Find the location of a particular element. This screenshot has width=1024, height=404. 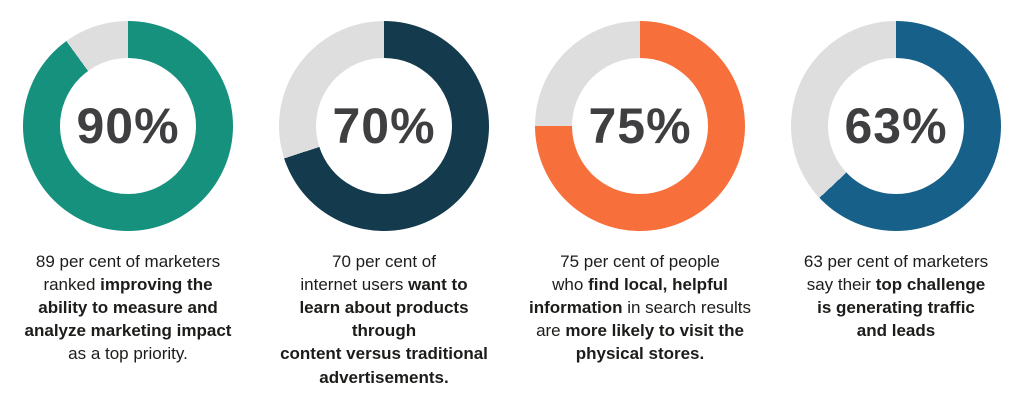

percent-label: 63% is located at coordinates (896, 126).